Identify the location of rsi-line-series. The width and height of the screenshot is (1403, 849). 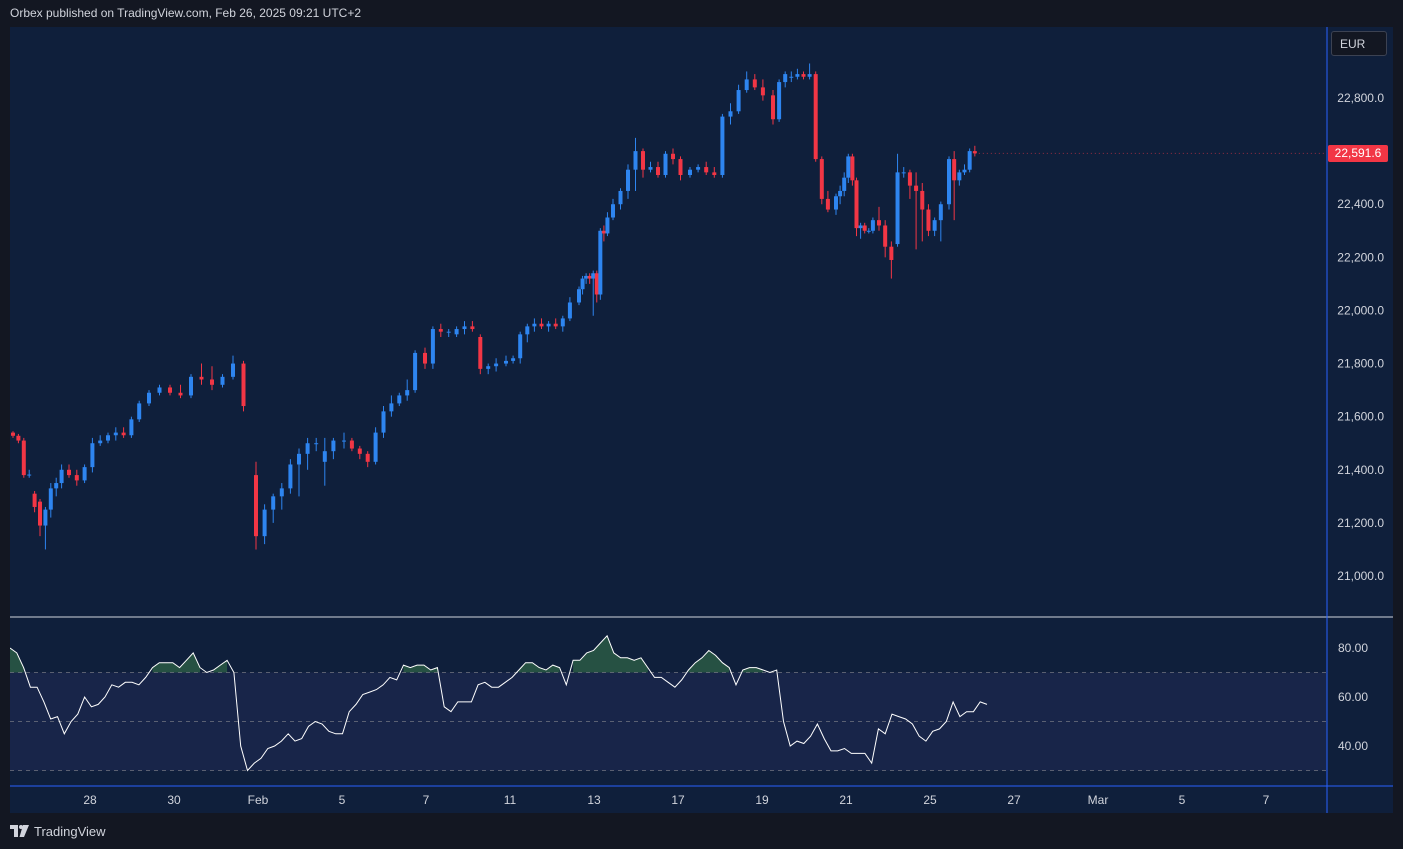
(499, 703).